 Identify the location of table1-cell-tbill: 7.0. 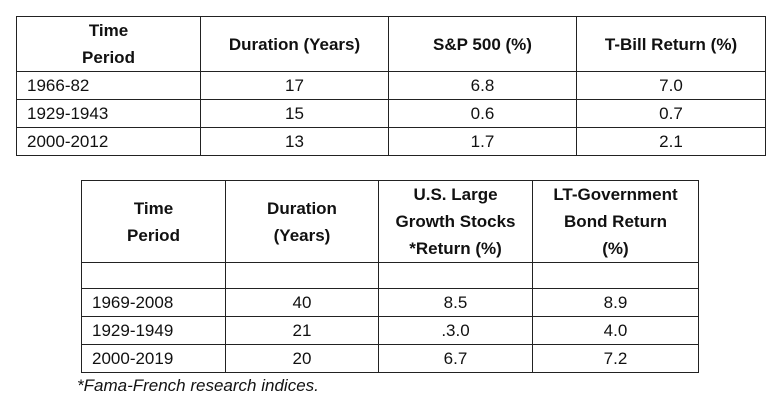
(671, 85).